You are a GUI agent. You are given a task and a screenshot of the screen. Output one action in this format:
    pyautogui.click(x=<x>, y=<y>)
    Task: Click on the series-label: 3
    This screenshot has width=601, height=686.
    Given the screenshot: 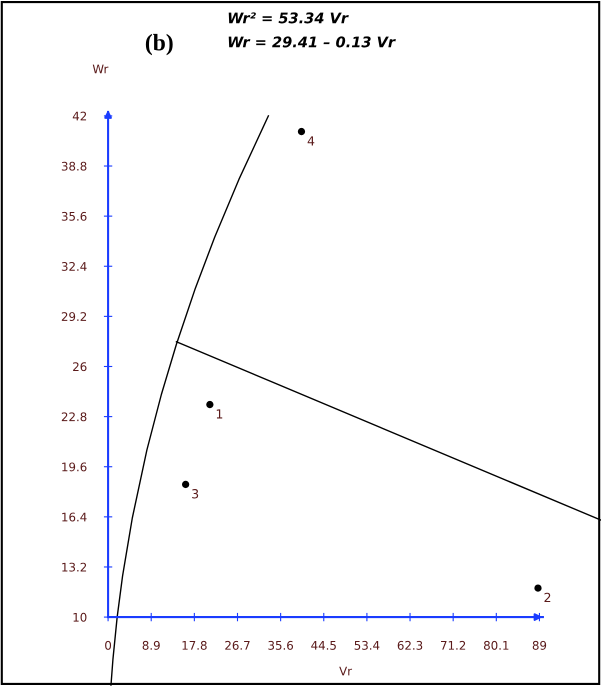 What is the action you would take?
    pyautogui.click(x=195, y=493)
    